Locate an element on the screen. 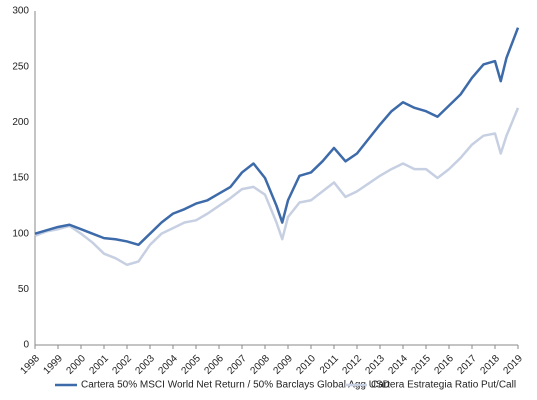 The width and height of the screenshot is (537, 400). x-tick-label: 1999 is located at coordinates (53, 365).